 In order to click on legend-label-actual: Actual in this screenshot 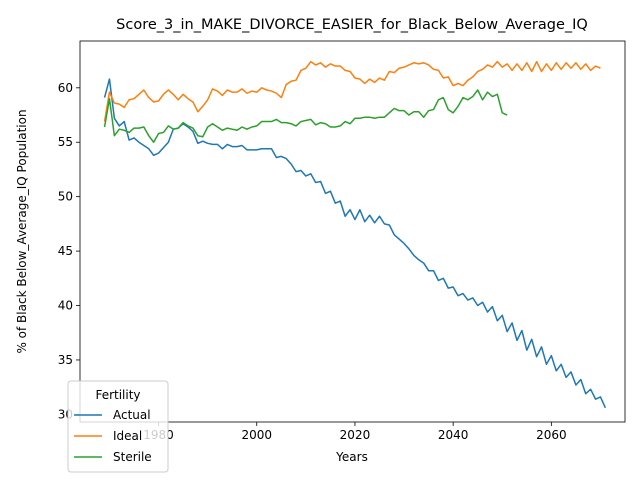, I will do `click(132, 415)`.